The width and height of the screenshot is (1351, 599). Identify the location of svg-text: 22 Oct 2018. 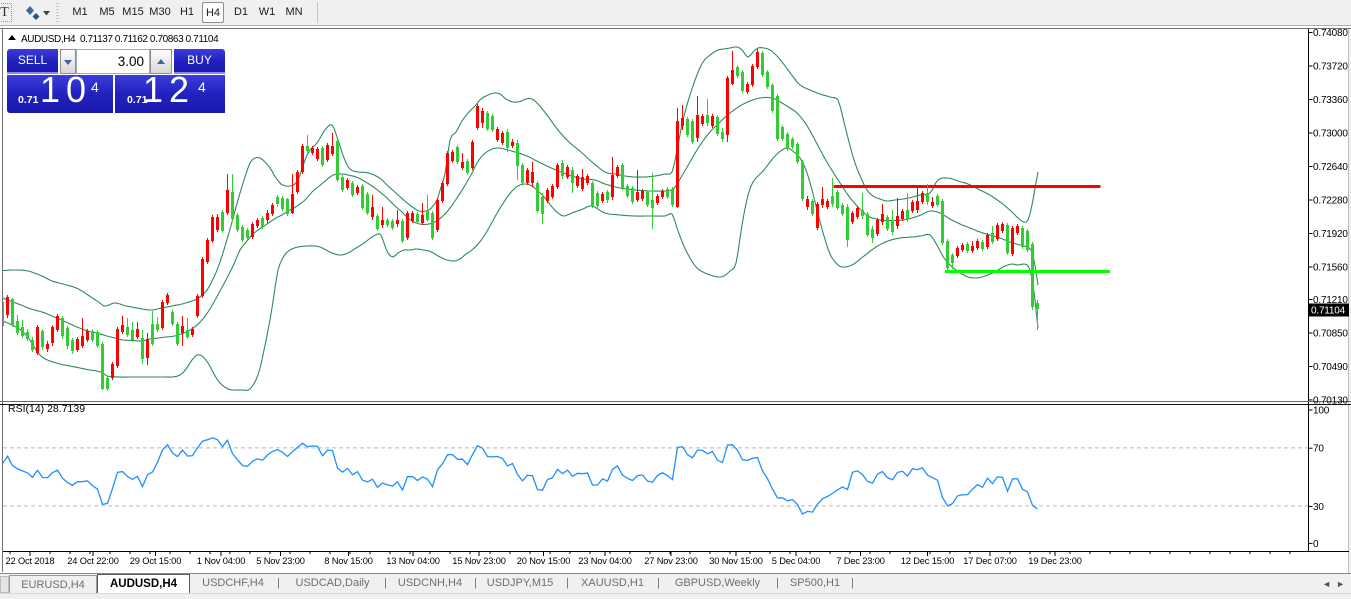
(29, 561).